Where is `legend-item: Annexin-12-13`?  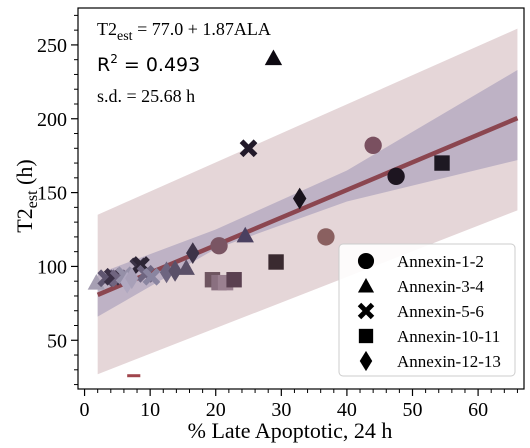 legend-item: Annexin-12-13 is located at coordinates (430, 361).